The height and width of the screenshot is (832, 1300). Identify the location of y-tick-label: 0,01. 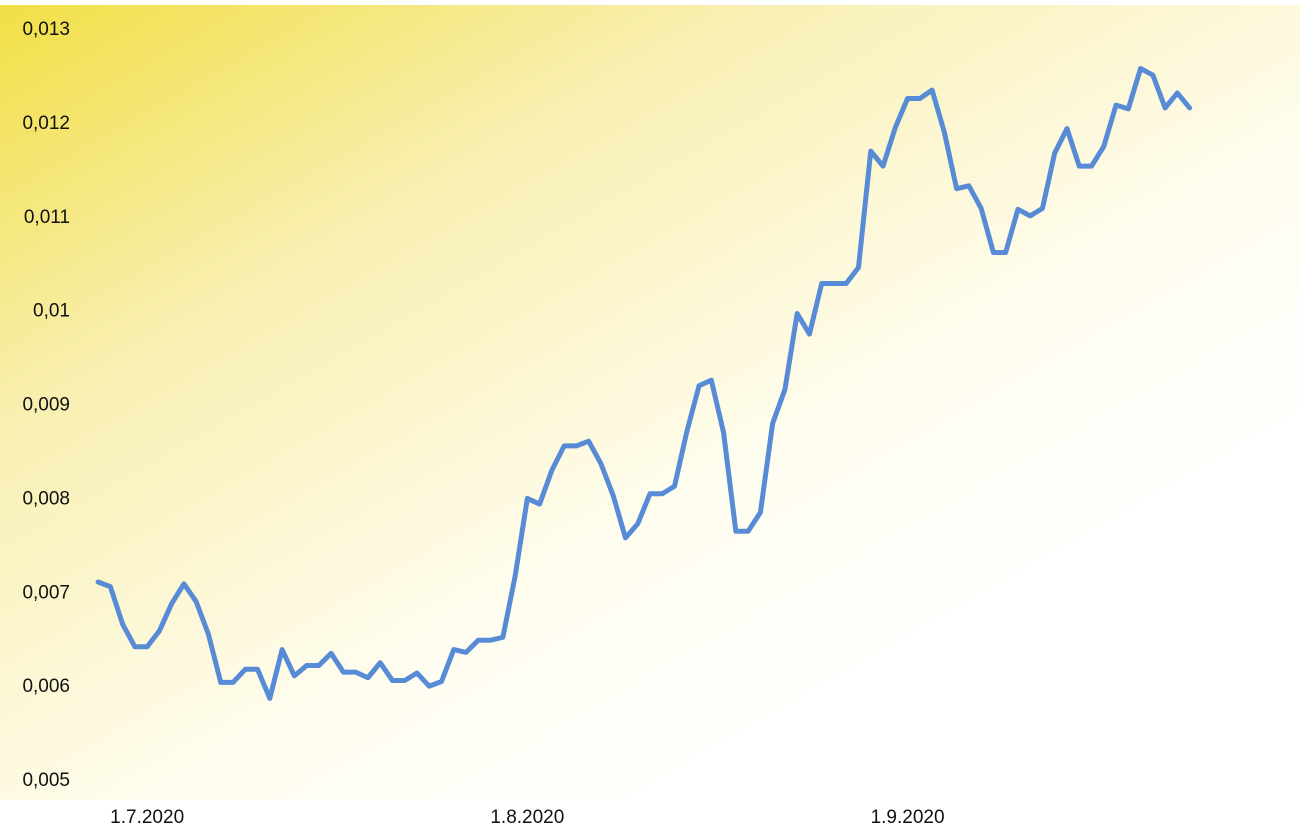
(51, 311).